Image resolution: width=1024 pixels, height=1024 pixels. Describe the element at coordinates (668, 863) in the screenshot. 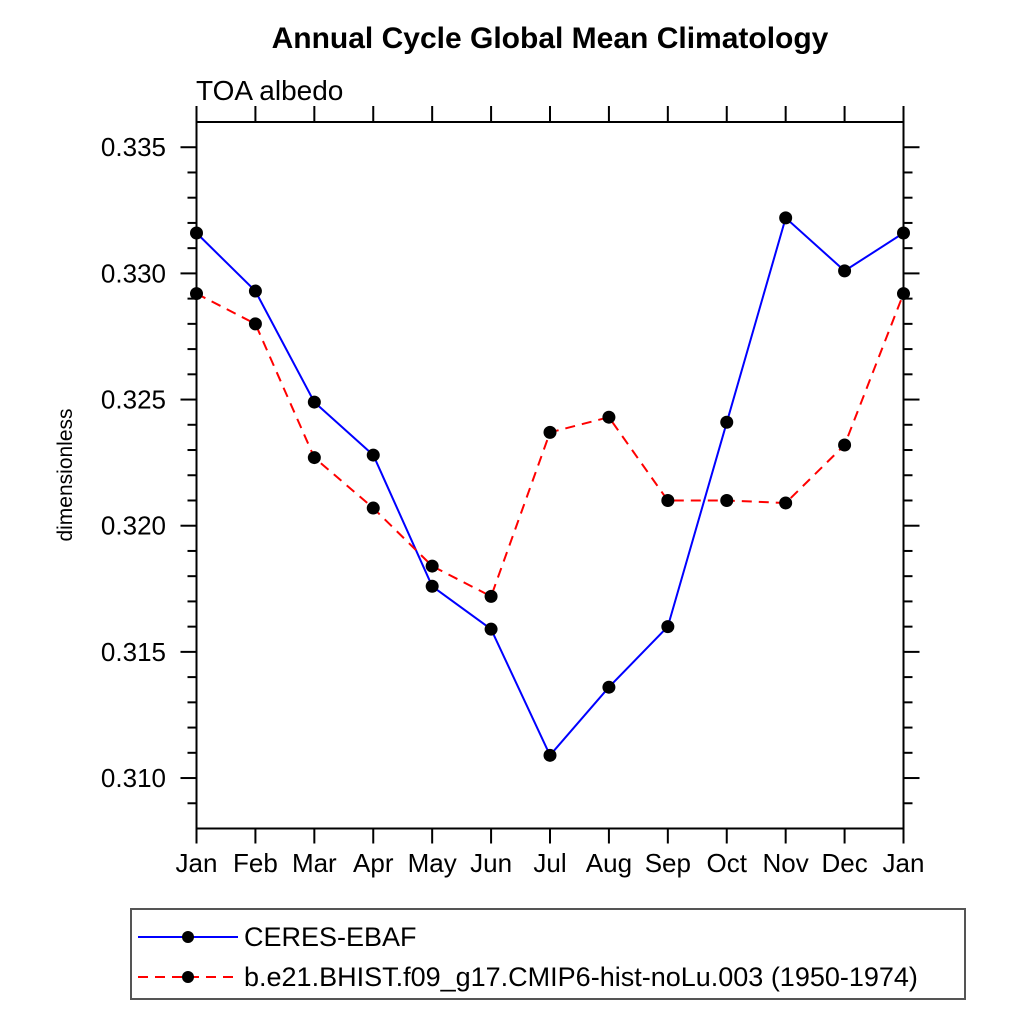

I see `x-tick-label: Sep` at that location.